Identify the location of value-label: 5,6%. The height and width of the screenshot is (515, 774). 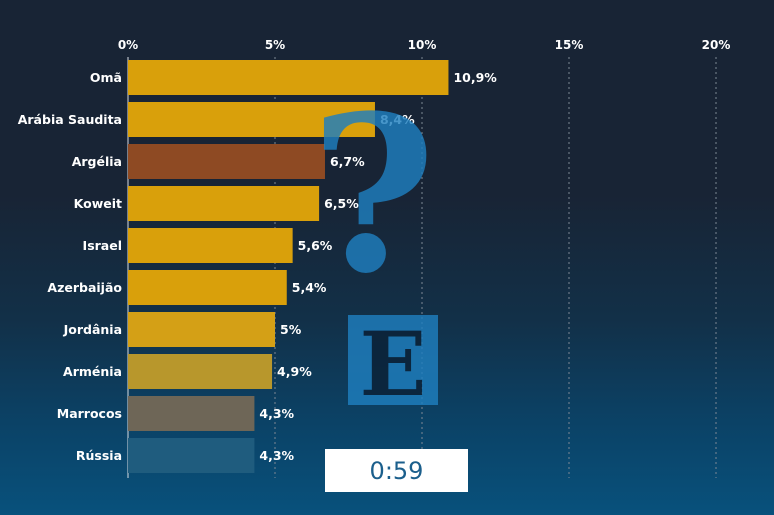
(315, 245).